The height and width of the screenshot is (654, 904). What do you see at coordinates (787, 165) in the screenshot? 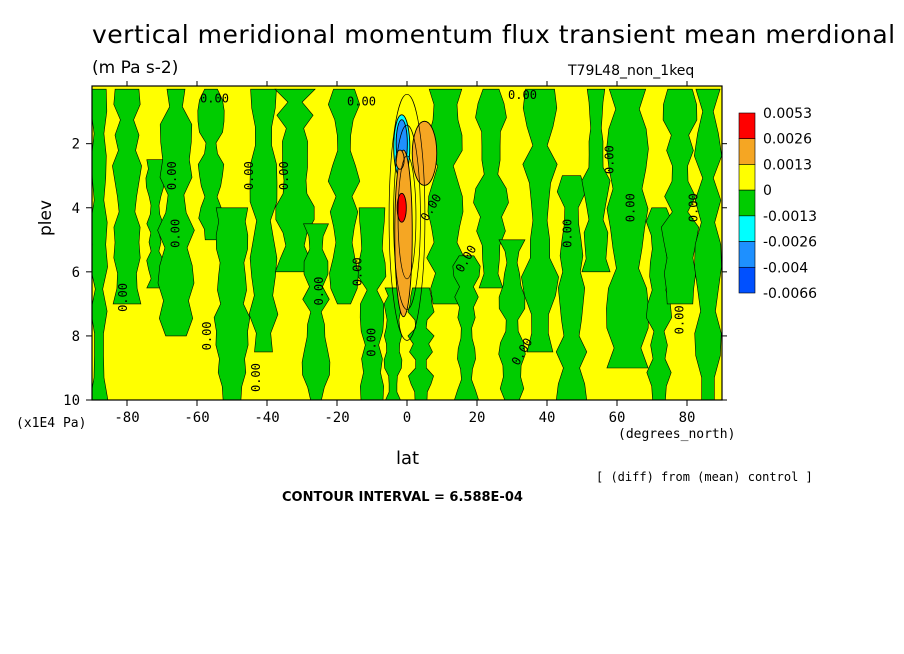
I see `colorbar-label: 0.0013` at bounding box center [787, 165].